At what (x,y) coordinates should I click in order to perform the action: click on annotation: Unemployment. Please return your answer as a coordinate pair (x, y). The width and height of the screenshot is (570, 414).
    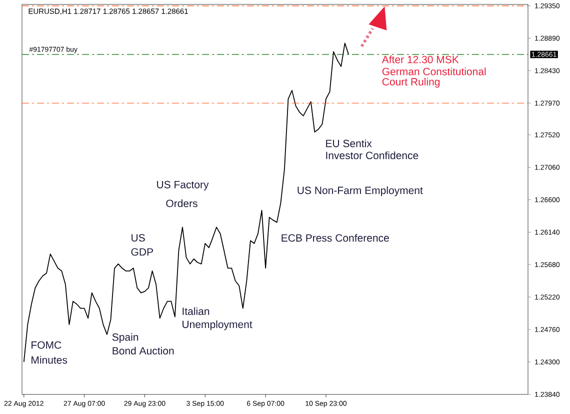
    Looking at the image, I should click on (217, 325).